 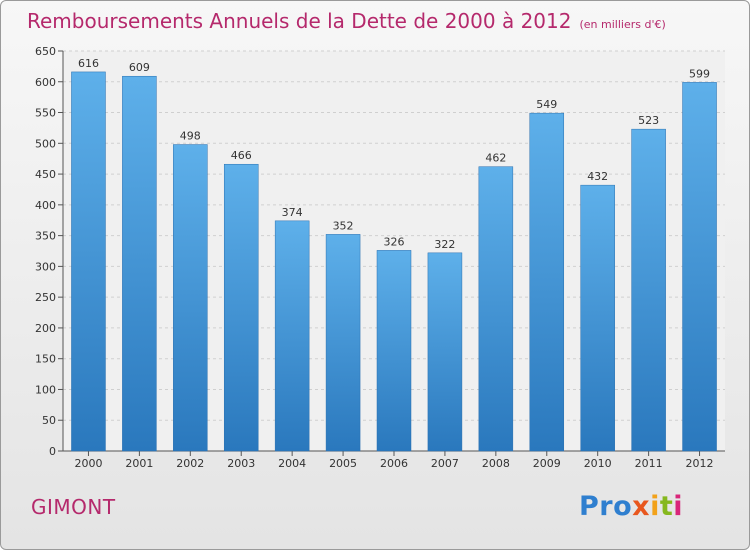 I want to click on data-label: 352, so click(x=343, y=225).